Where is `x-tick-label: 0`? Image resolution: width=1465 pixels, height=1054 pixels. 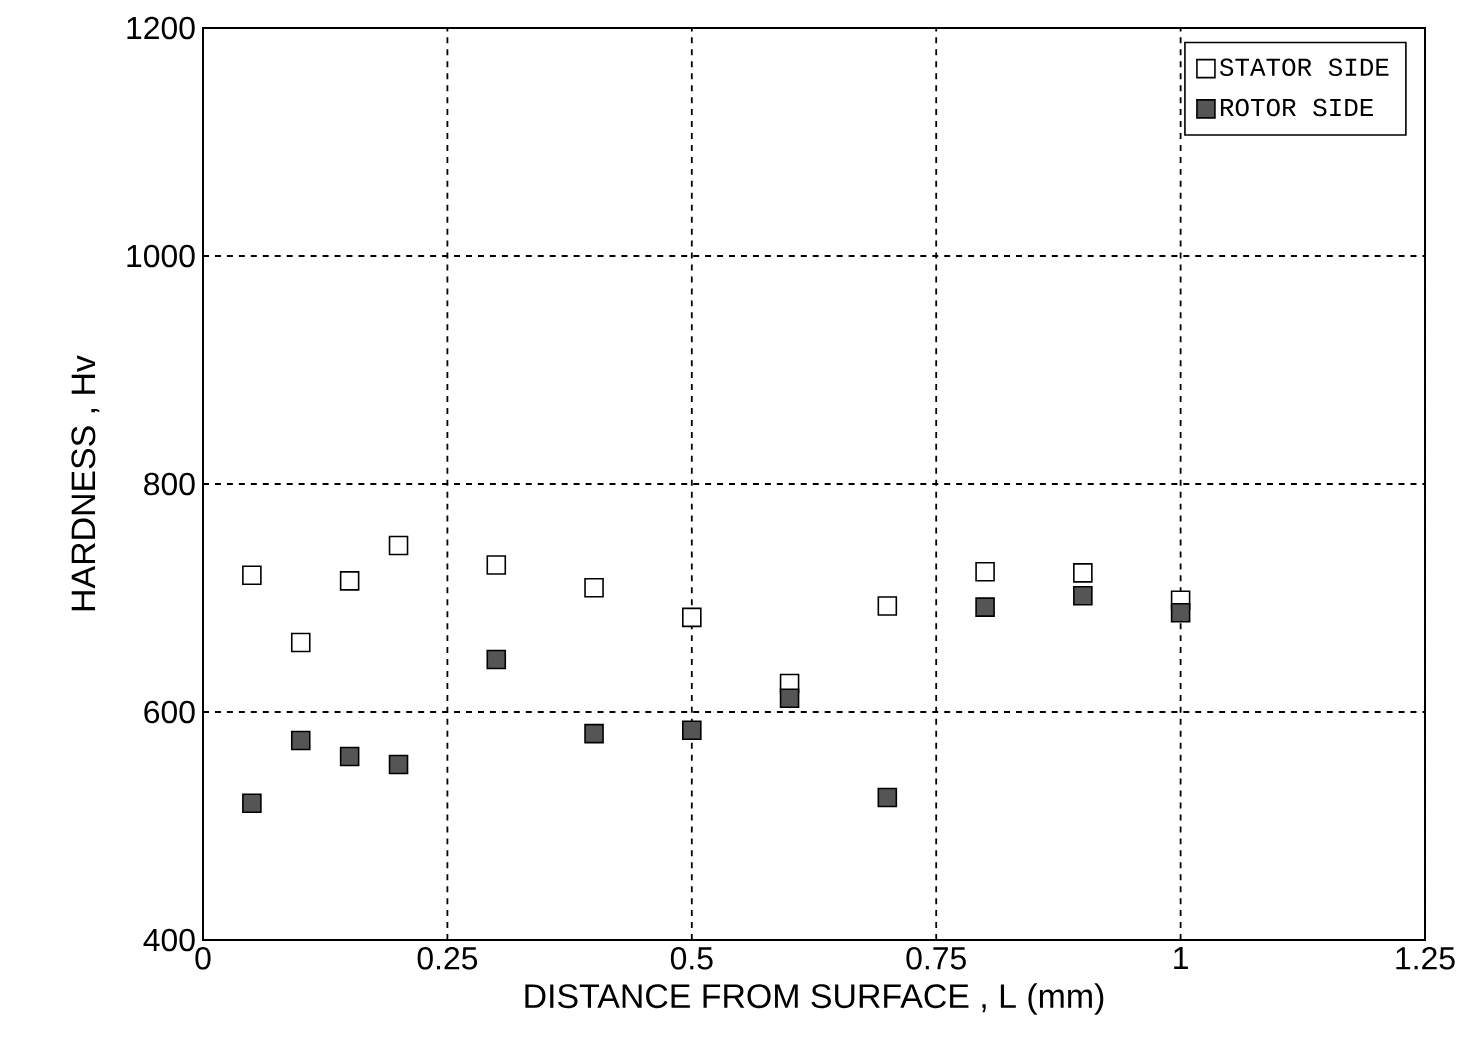 x-tick-label: 0 is located at coordinates (203, 958).